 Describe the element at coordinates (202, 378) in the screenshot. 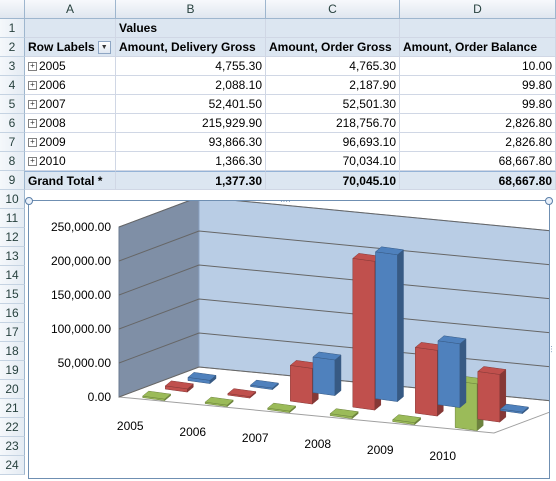

I see `bar-s0-2005` at that location.